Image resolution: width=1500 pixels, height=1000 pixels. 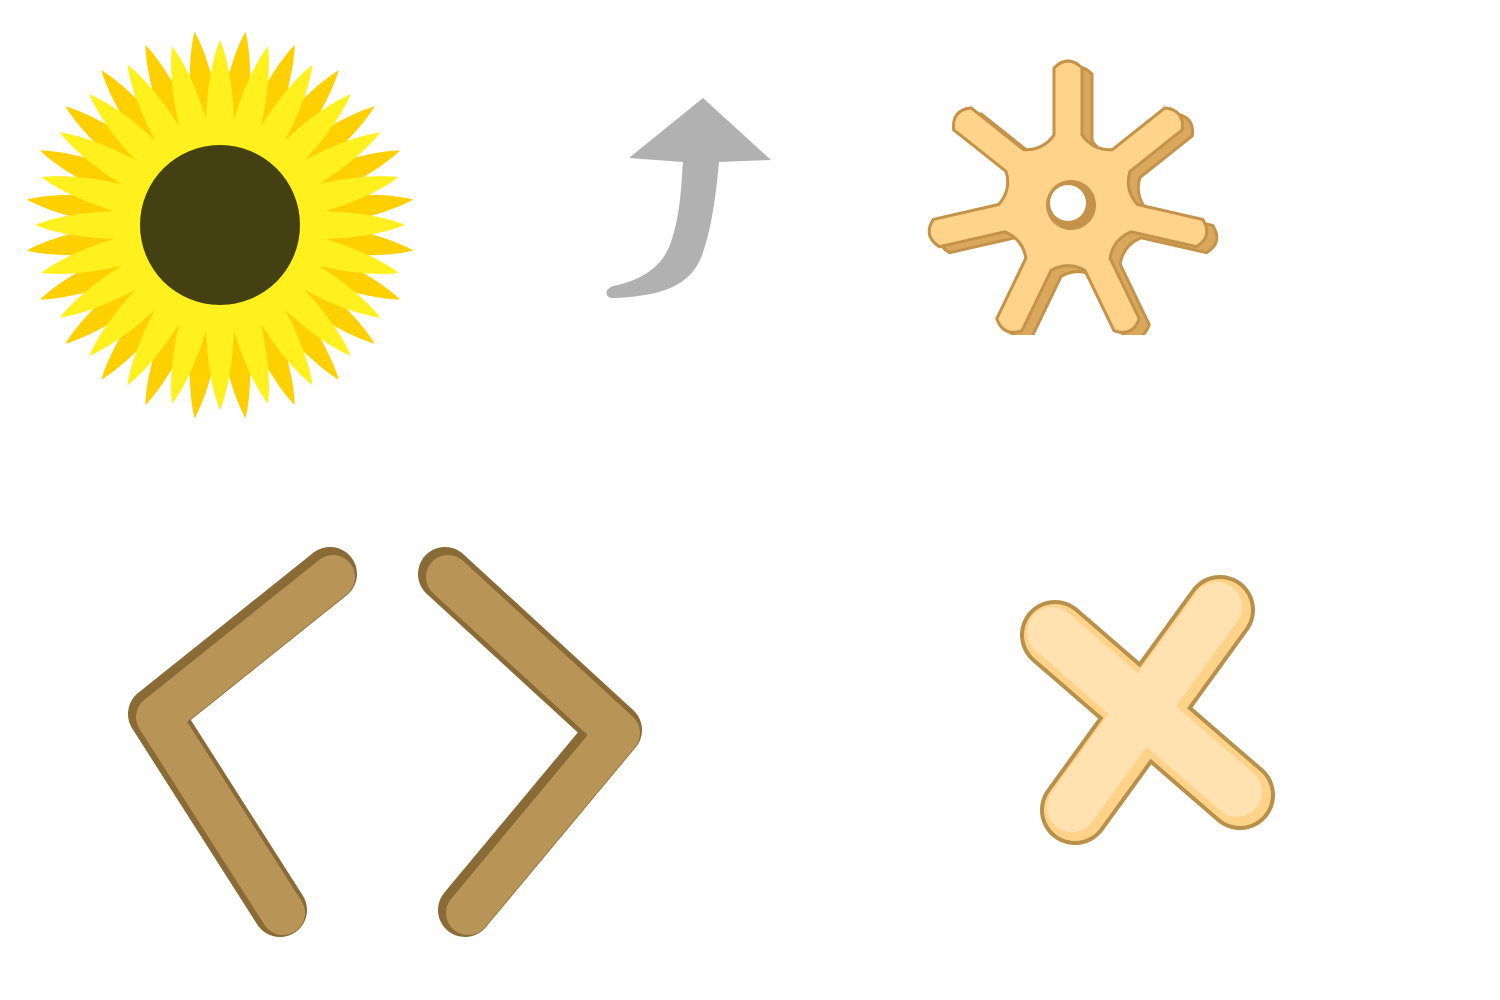 I want to click on gear-icon, so click(x=1072, y=195).